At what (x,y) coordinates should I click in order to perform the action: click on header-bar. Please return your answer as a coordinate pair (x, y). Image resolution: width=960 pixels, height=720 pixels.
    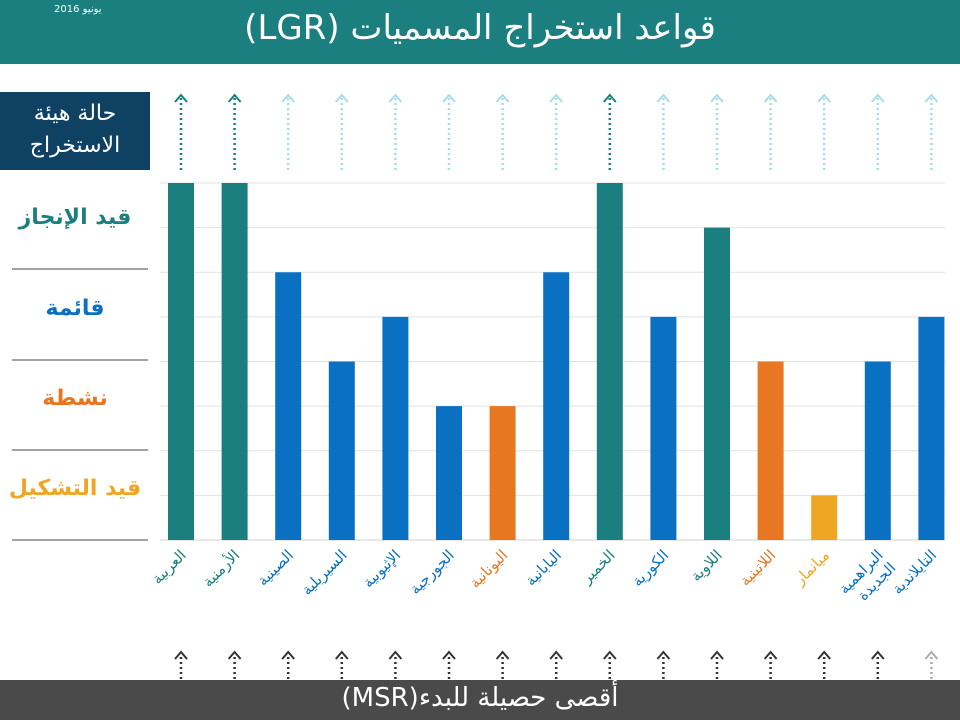
    Looking at the image, I should click on (480, 32).